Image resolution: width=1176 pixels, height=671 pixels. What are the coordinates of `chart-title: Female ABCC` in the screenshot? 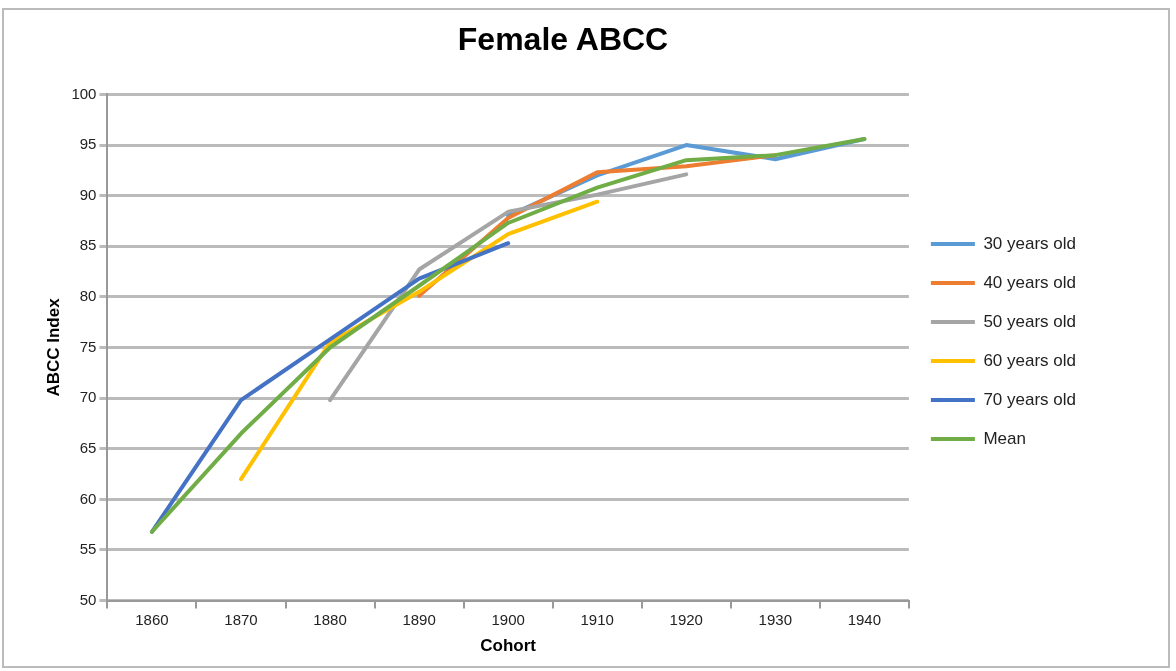 It's located at (563, 39).